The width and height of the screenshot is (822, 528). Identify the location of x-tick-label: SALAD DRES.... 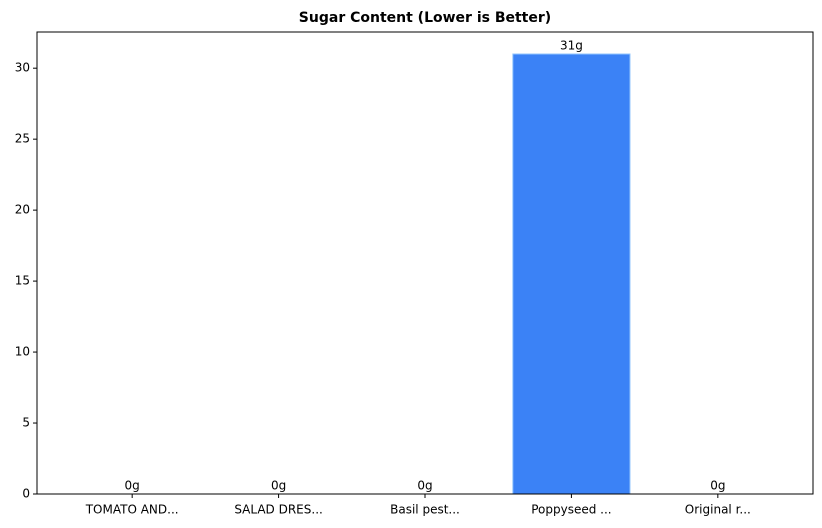
(278, 510).